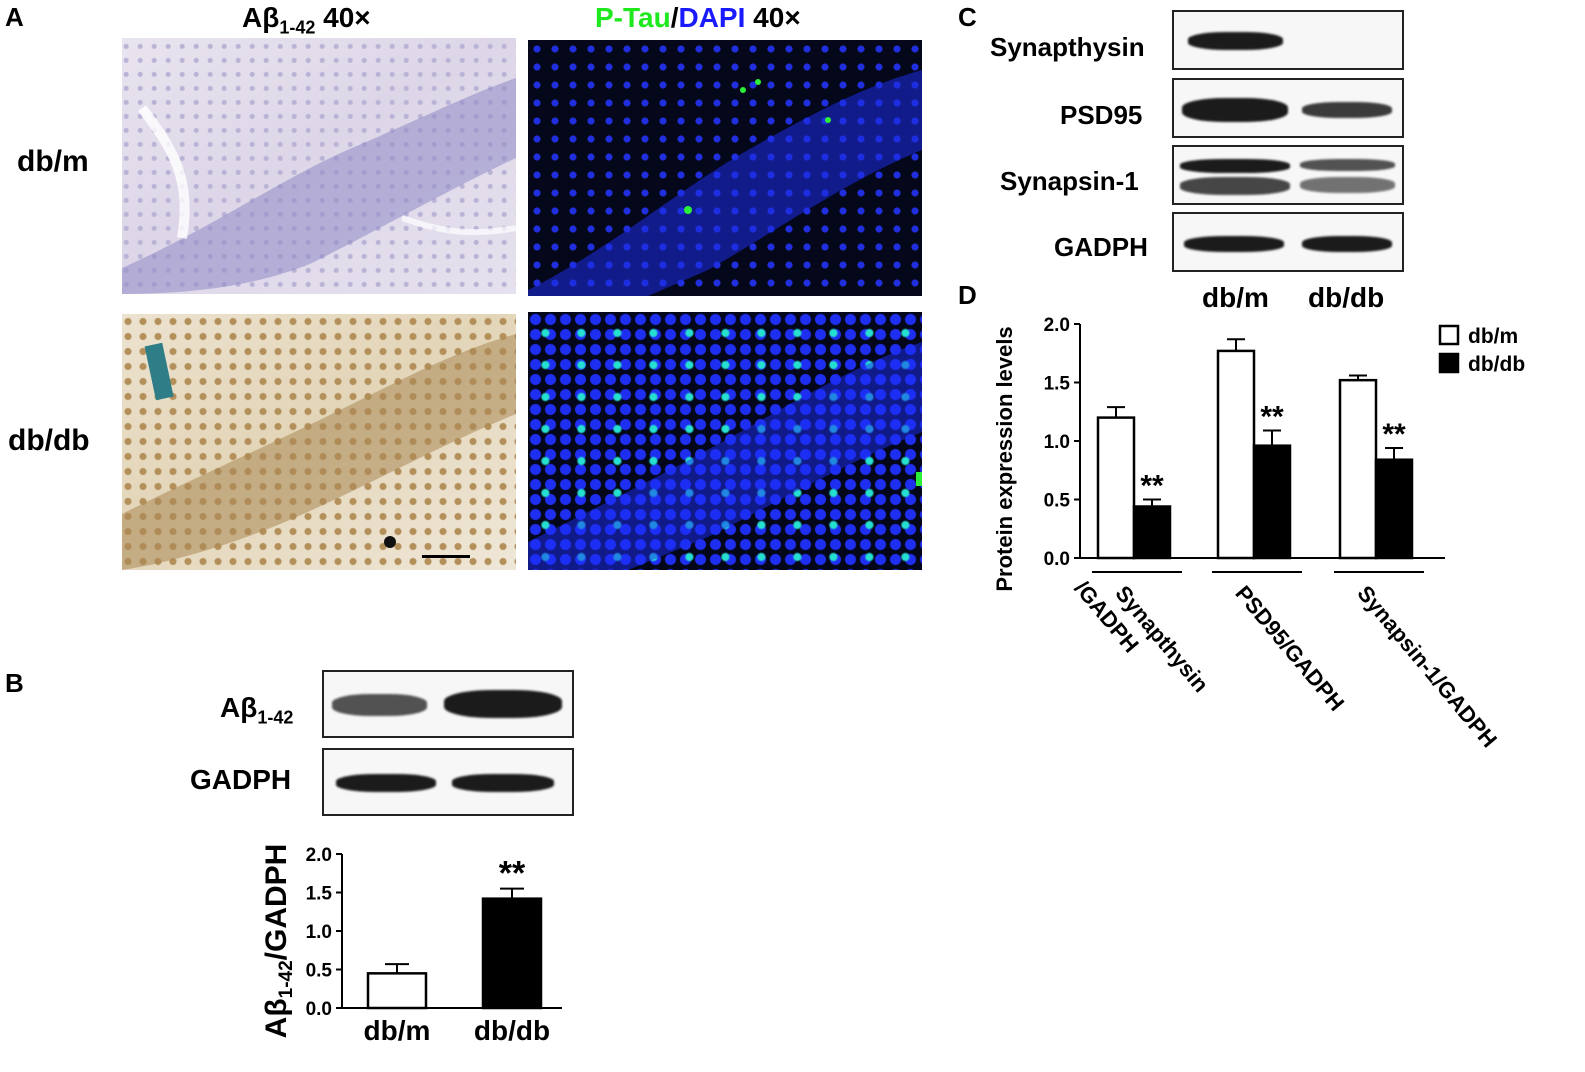  What do you see at coordinates (1067, 47) in the screenshot?
I see `blot-label-synapthysin: Synapthysin` at bounding box center [1067, 47].